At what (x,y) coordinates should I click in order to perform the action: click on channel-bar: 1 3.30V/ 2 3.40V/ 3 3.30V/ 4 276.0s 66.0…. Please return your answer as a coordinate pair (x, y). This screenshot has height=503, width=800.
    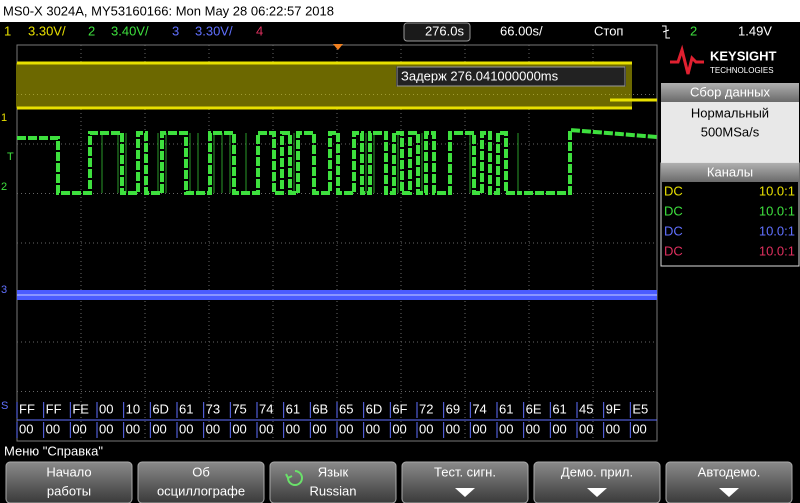
    Looking at the image, I should click on (388, 32).